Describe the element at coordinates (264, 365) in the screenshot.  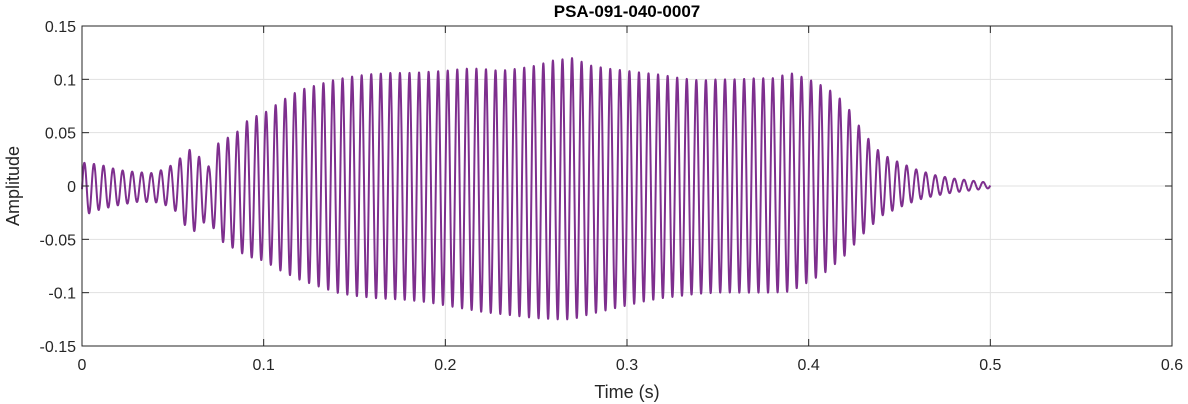
I see `x-tick-label-1: 0.1` at that location.